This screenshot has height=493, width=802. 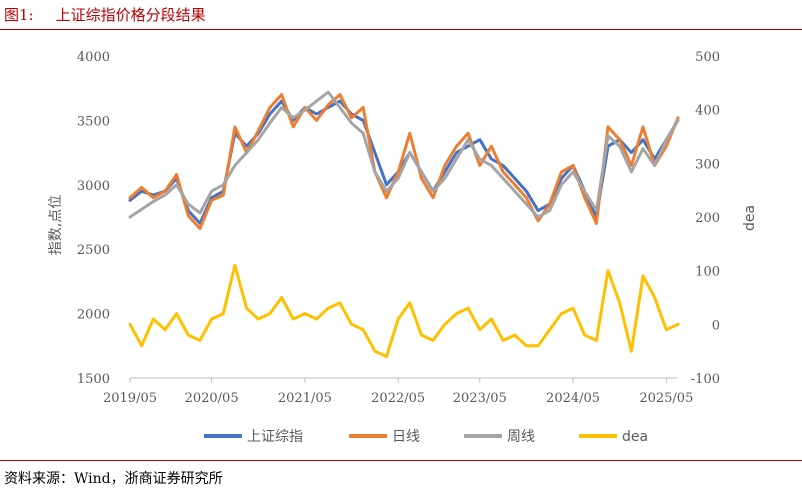 What do you see at coordinates (93, 218) in the screenshot?
I see `y-axis-left: 1500 2000 2500 3000 3500 4000` at bounding box center [93, 218].